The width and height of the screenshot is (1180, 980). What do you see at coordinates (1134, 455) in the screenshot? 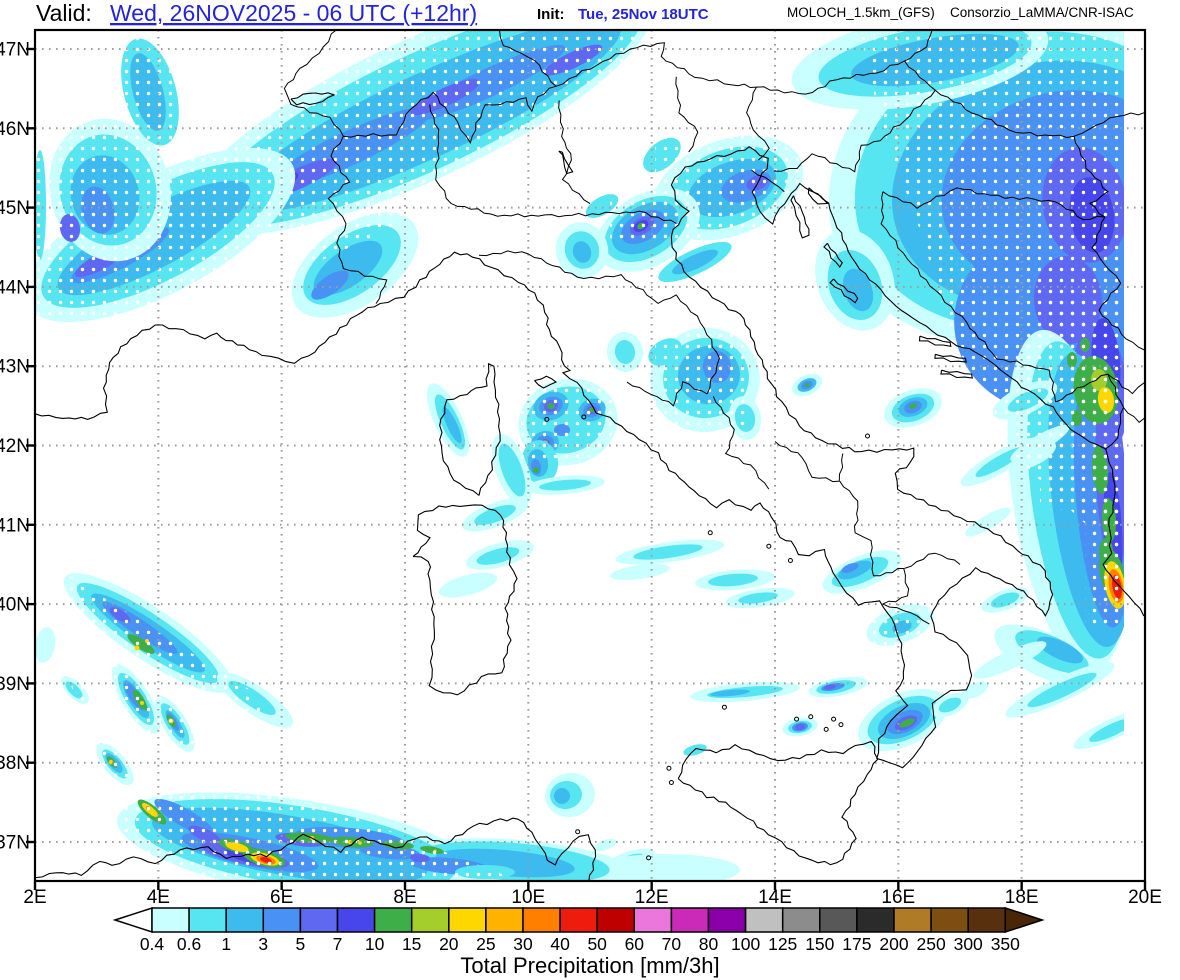
I see `model-domain-edge` at bounding box center [1134, 455].